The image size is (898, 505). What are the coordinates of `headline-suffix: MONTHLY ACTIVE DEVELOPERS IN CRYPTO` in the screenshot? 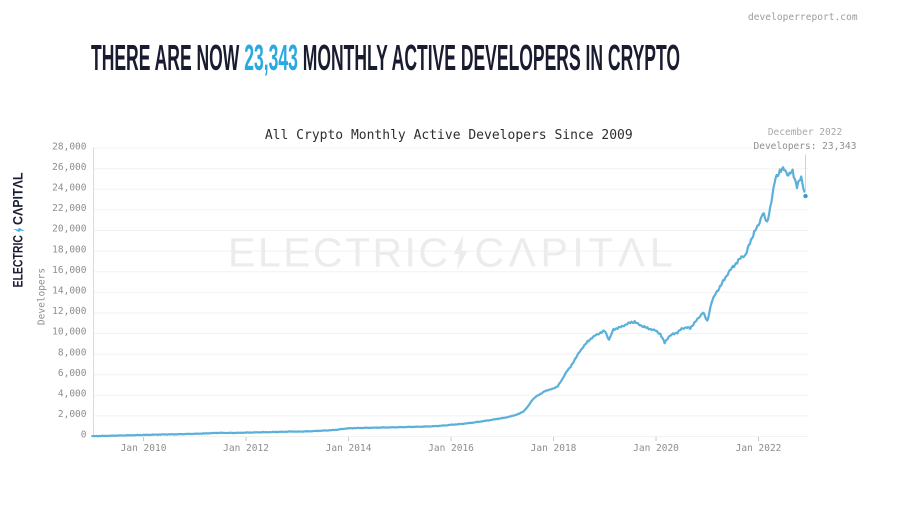 It's located at (488, 57).